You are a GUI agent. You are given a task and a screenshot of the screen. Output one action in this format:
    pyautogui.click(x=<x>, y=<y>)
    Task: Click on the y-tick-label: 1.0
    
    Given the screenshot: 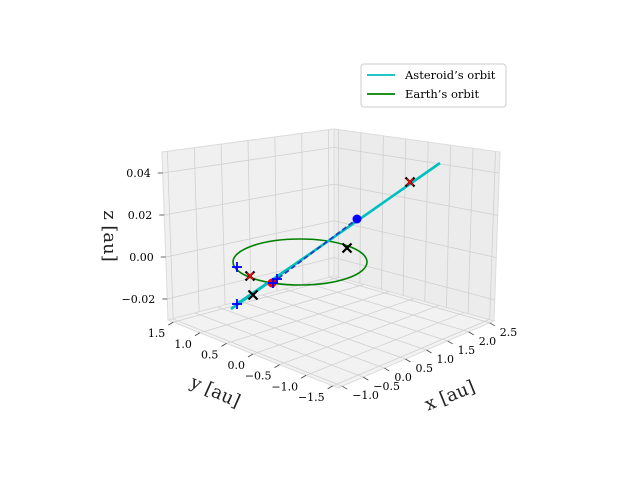 What is the action you would take?
    pyautogui.click(x=183, y=344)
    